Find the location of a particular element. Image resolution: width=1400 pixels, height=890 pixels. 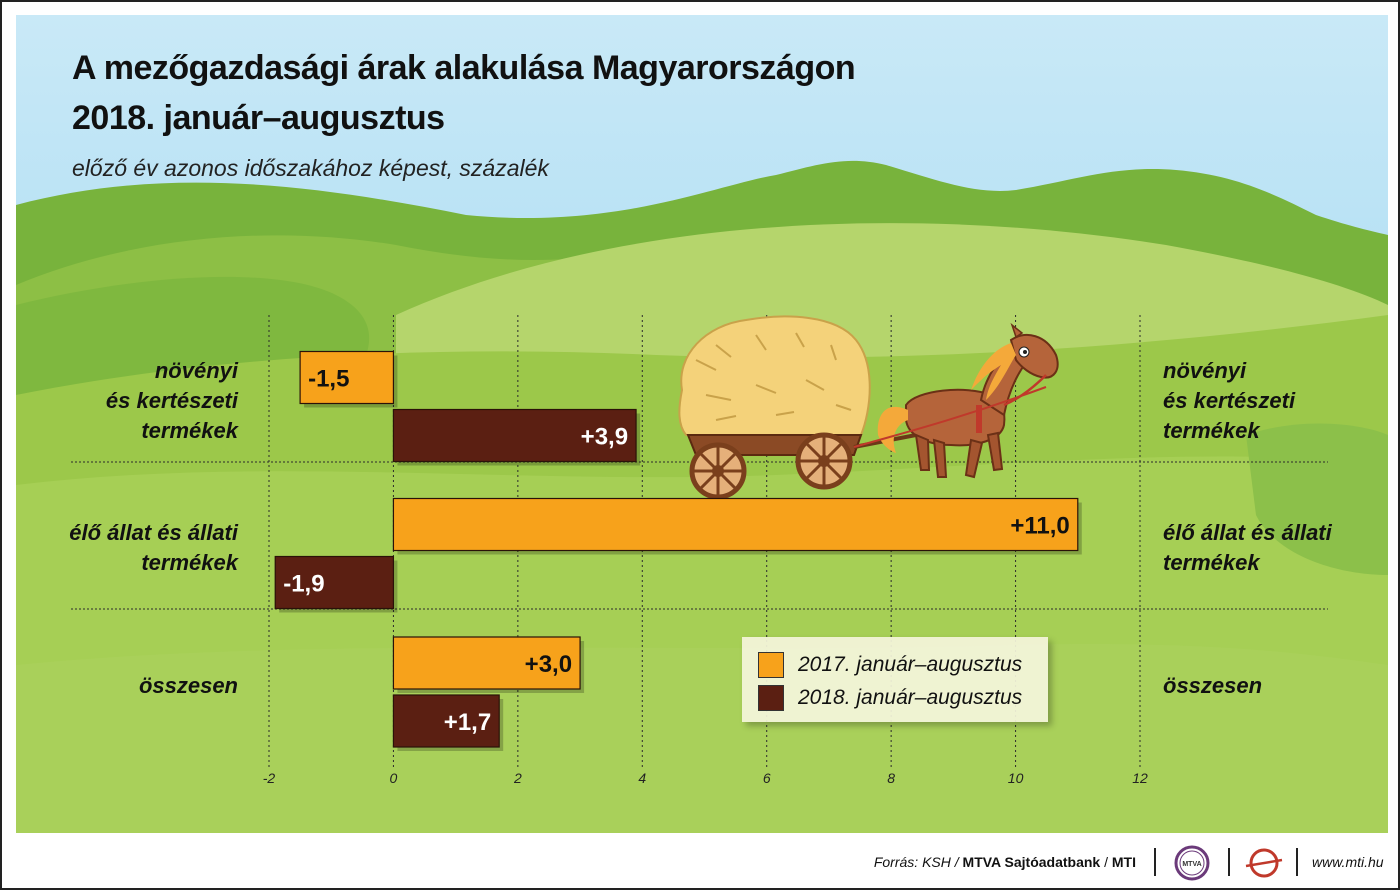

bar-value-label: -1,9 is located at coordinates (303, 584).